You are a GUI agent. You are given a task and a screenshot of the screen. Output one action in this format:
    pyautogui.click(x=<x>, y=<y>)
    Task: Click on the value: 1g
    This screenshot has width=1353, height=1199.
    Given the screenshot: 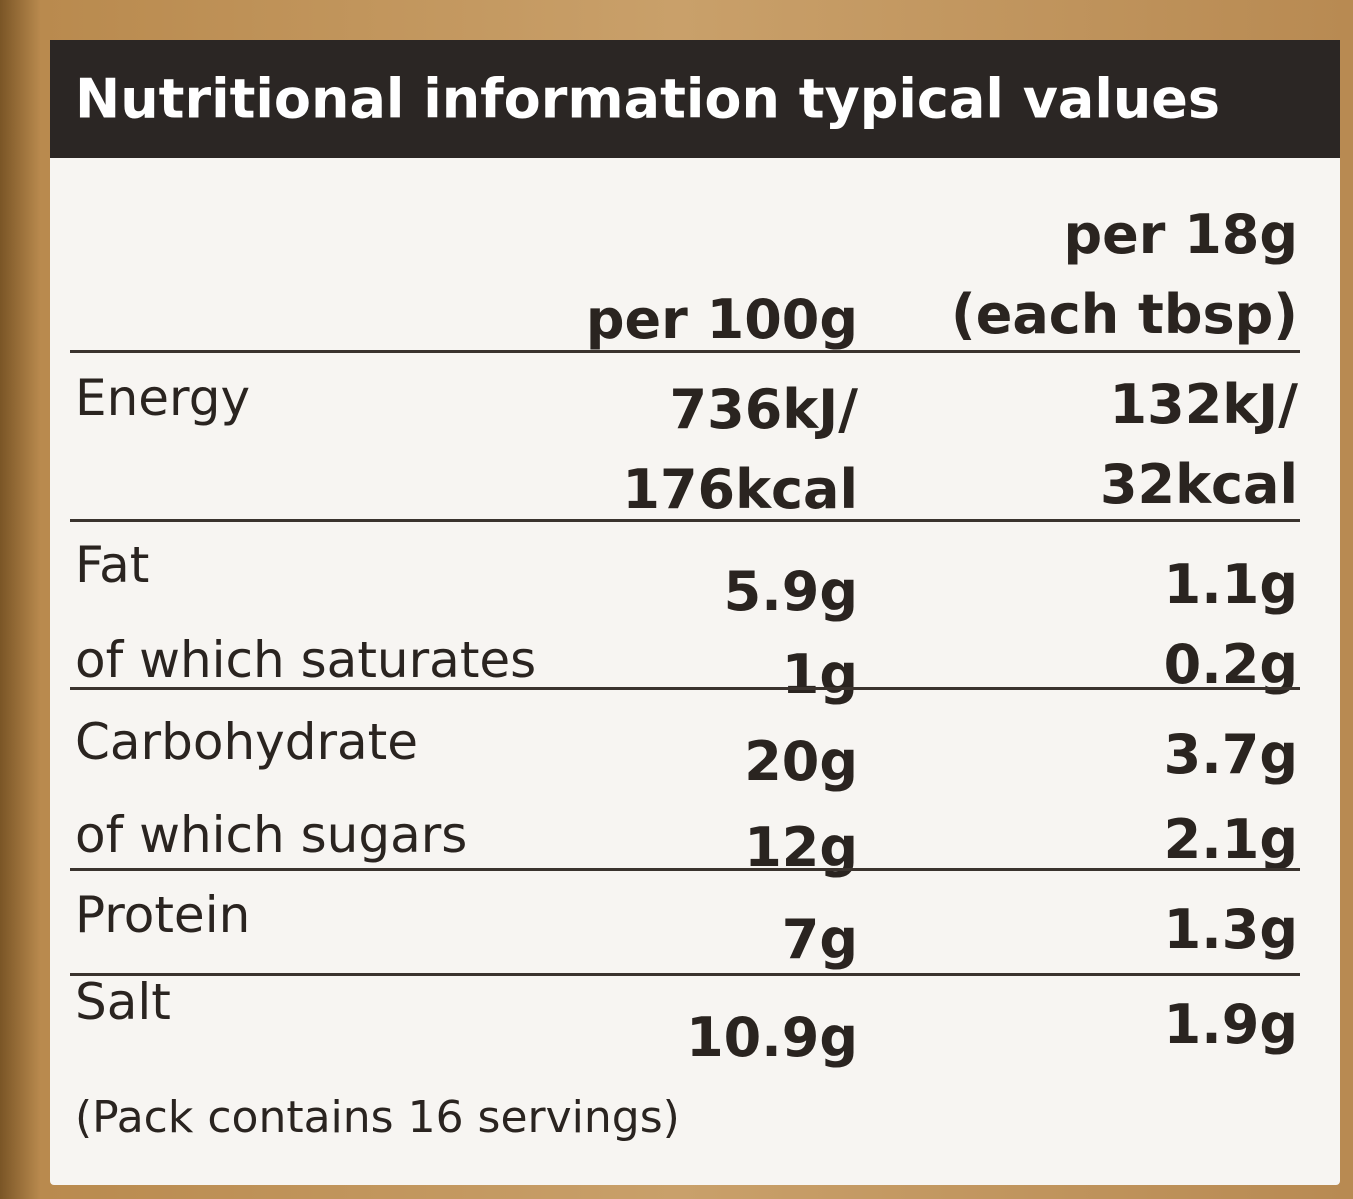 What is the action you would take?
    pyautogui.click(x=819, y=674)
    